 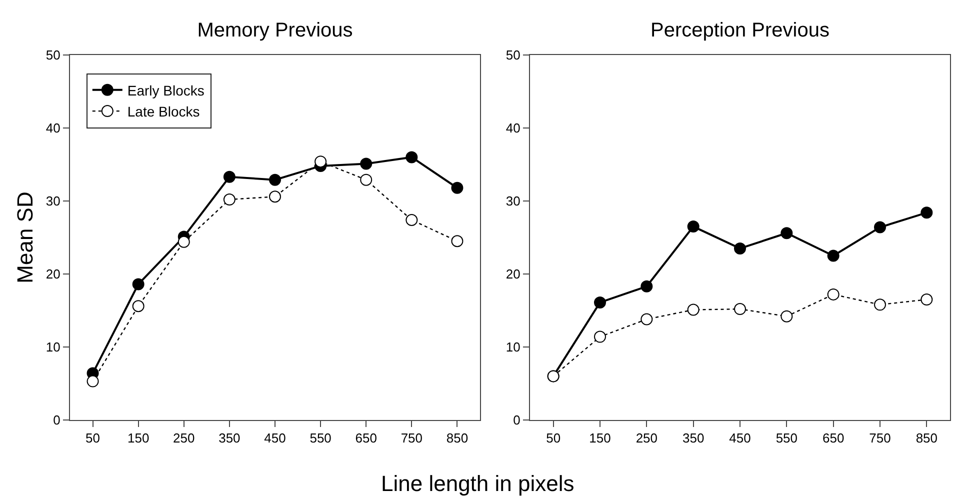 What do you see at coordinates (275, 31) in the screenshot?
I see `chart-title: Memory Previous` at bounding box center [275, 31].